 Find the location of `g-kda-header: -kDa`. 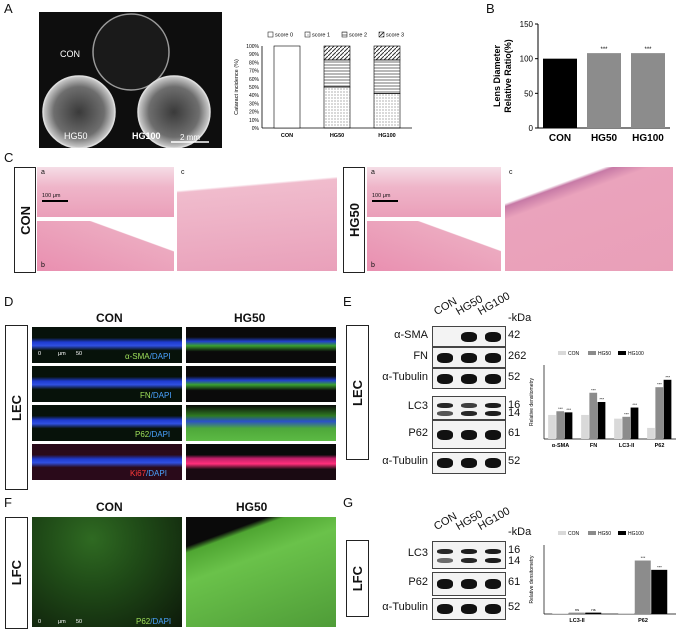

g-kda-header: -kDa is located at coordinates (520, 532).